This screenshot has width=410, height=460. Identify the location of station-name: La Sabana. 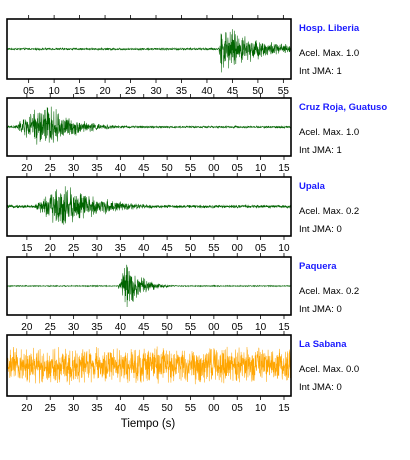
(323, 344).